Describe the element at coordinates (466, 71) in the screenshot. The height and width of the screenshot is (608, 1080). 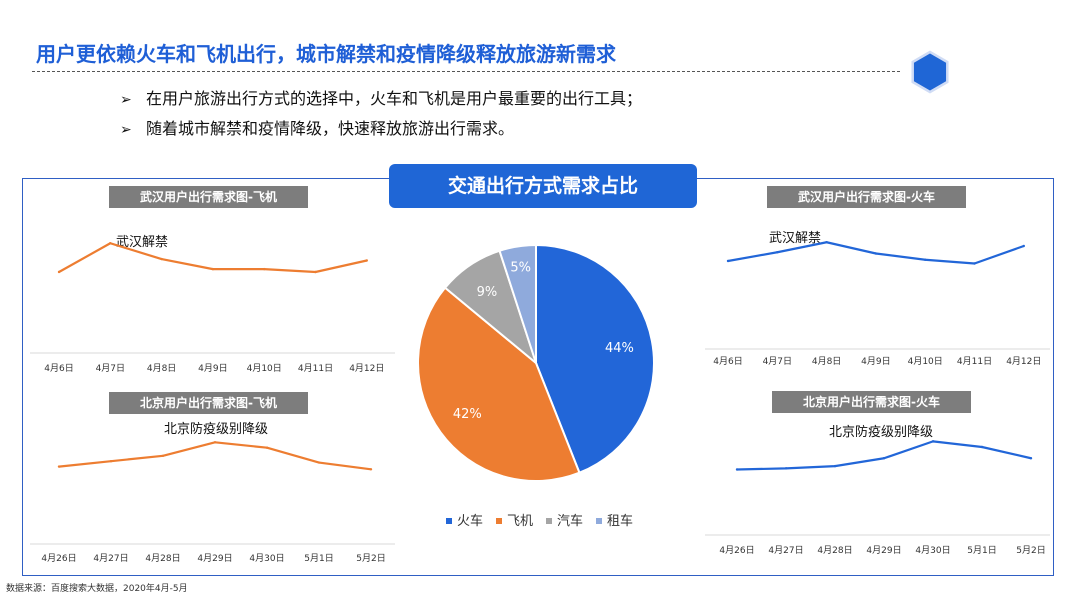
I see `title-divider` at that location.